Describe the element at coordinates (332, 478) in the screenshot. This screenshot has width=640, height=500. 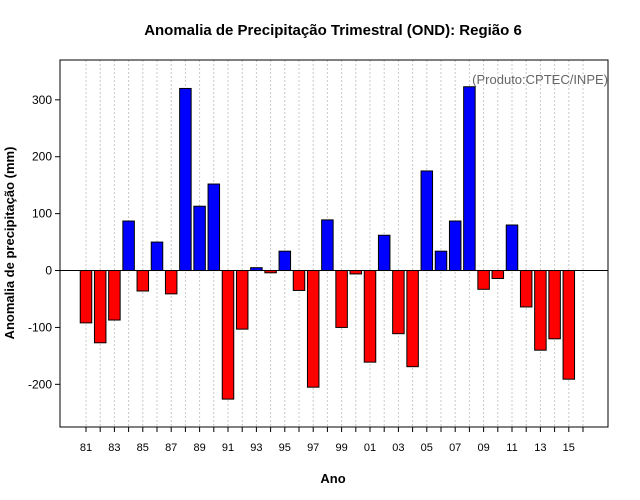
I see `x-axis-label: Ano` at that location.